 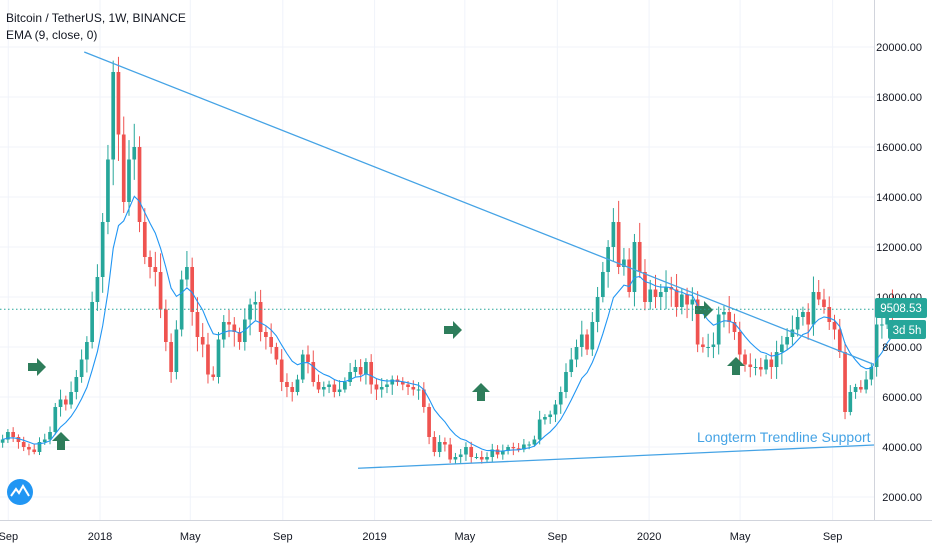 What do you see at coordinates (901, 309) in the screenshot?
I see `last-price-value: 9508.53` at bounding box center [901, 309].